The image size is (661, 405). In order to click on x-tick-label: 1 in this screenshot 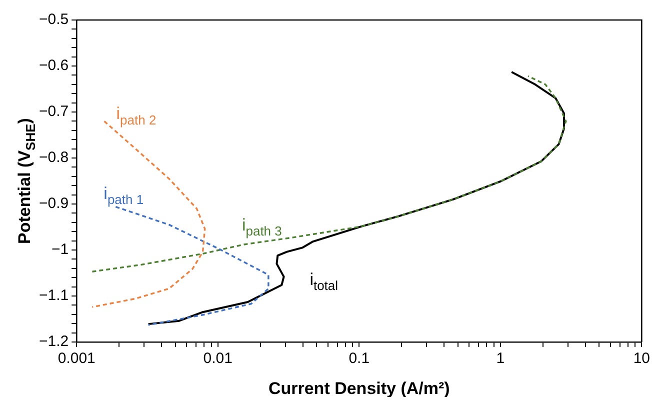, I will do `click(500, 359)`.